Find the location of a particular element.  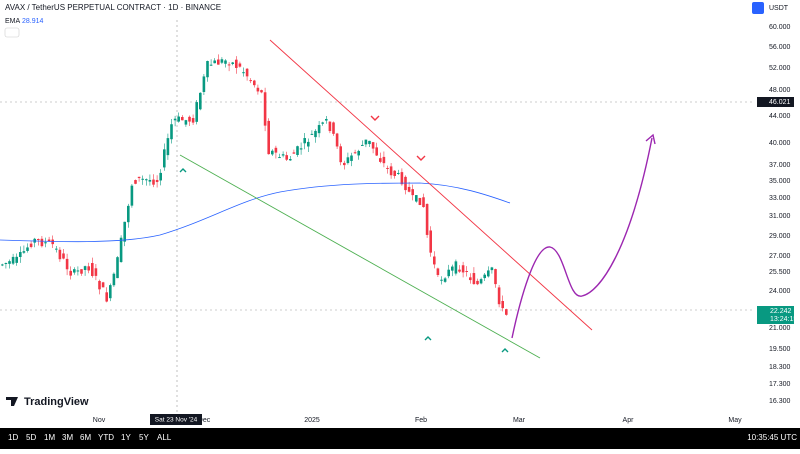

time-label: Nov is located at coordinates (99, 420).